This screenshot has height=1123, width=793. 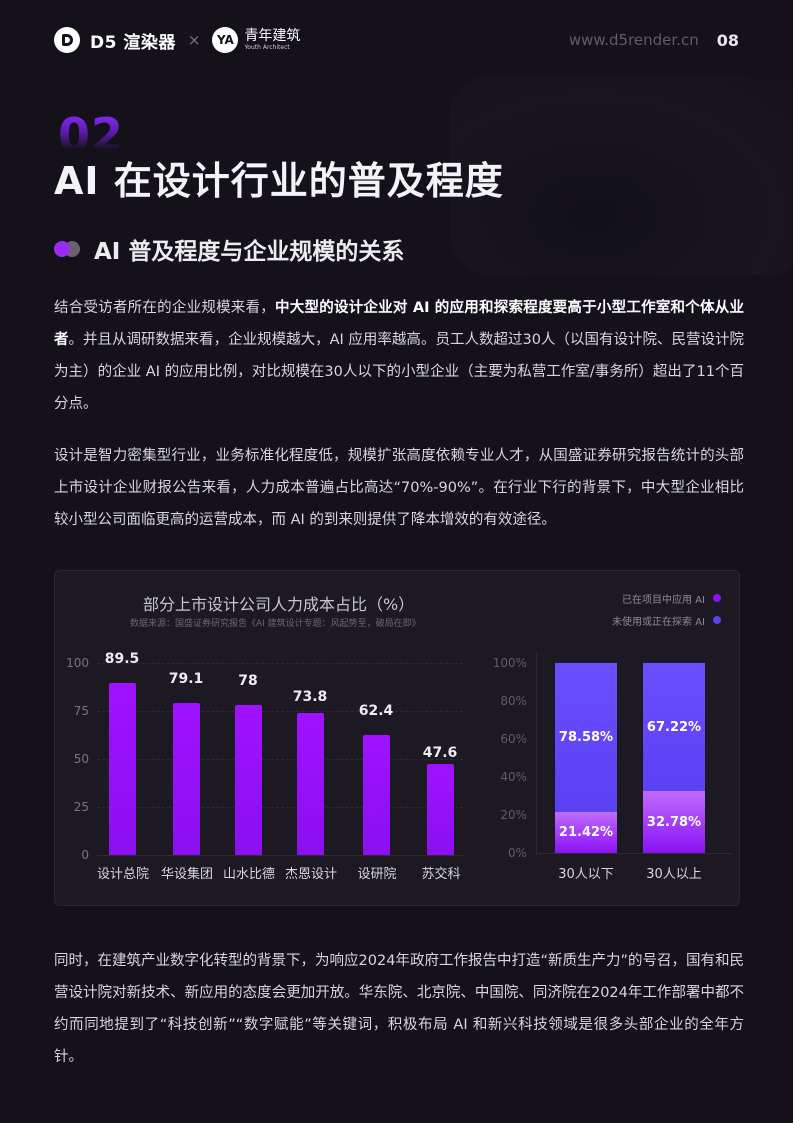 I want to click on legend-item-exploring: 未使用或正在探索 AI, so click(x=666, y=620).